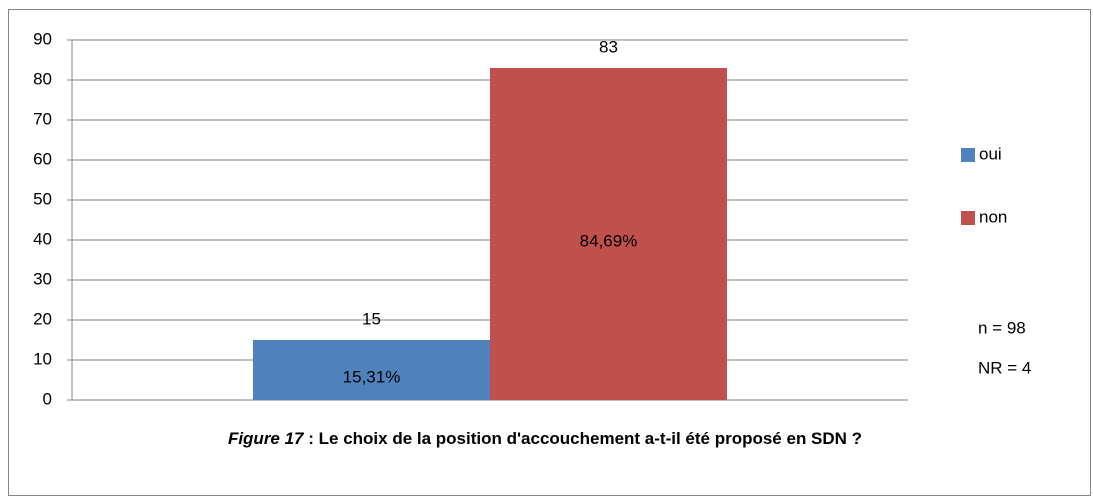  What do you see at coordinates (609, 240) in the screenshot?
I see `share-label: 84,69%` at bounding box center [609, 240].